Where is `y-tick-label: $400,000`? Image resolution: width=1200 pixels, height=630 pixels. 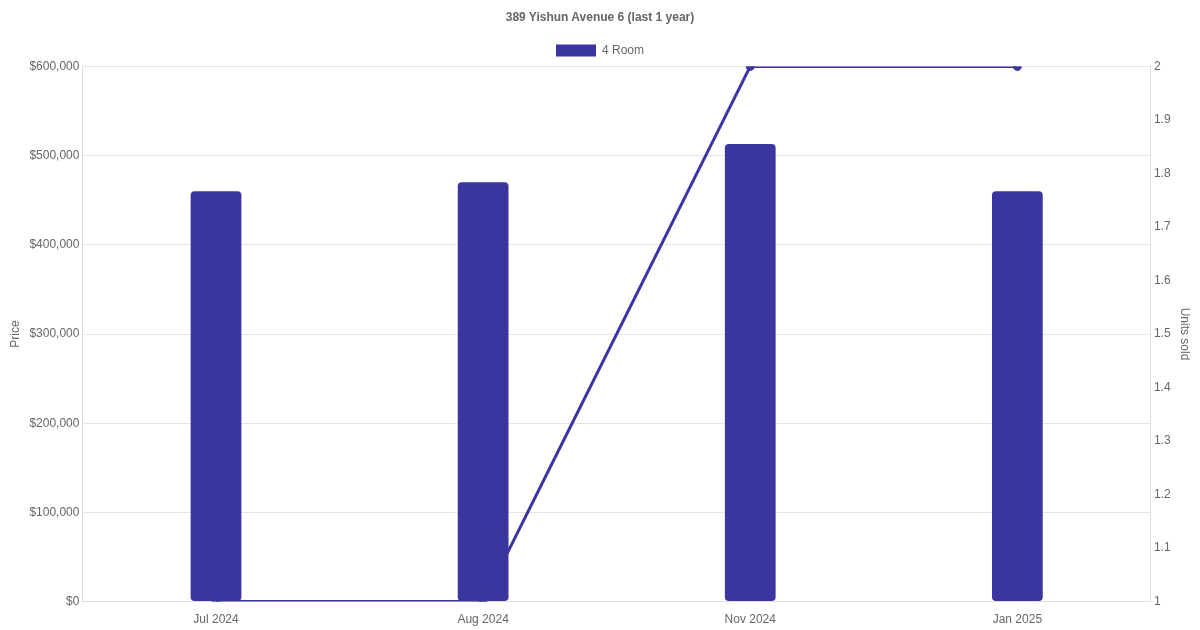
y-tick-label: $400,000 is located at coordinates (54, 244).